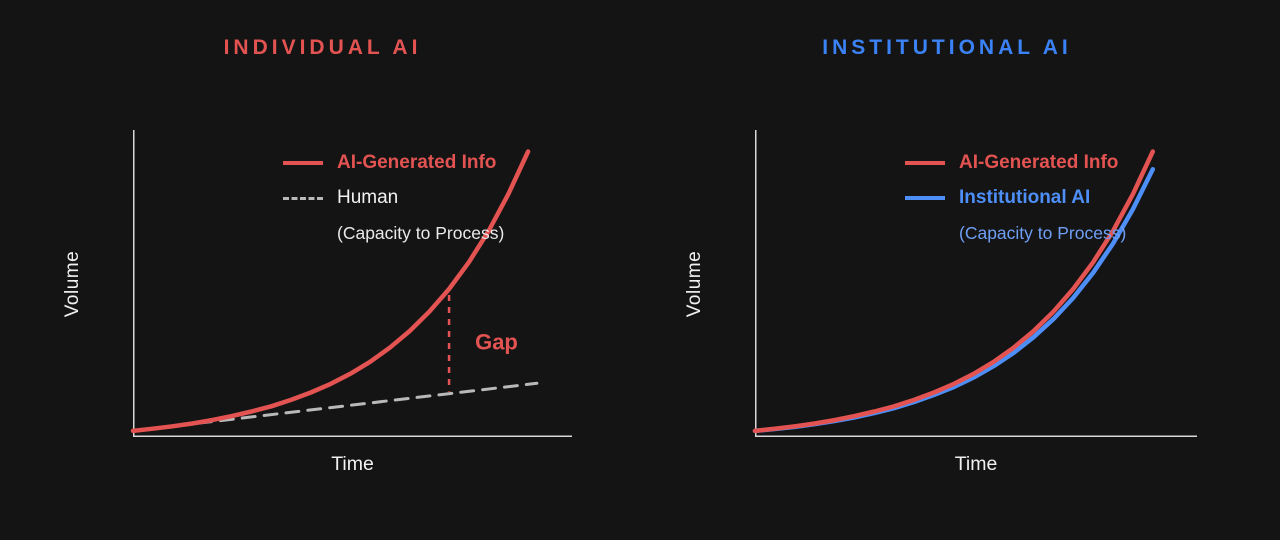 This screenshot has height=540, width=1280. I want to click on chart-title-individual-ai: INDIVIDUAL AI, so click(322, 47).